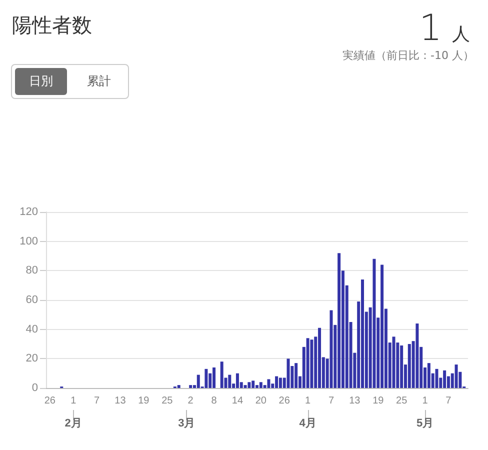  What do you see at coordinates (32, 358) in the screenshot?
I see `y-tick-label: 20` at bounding box center [32, 358].